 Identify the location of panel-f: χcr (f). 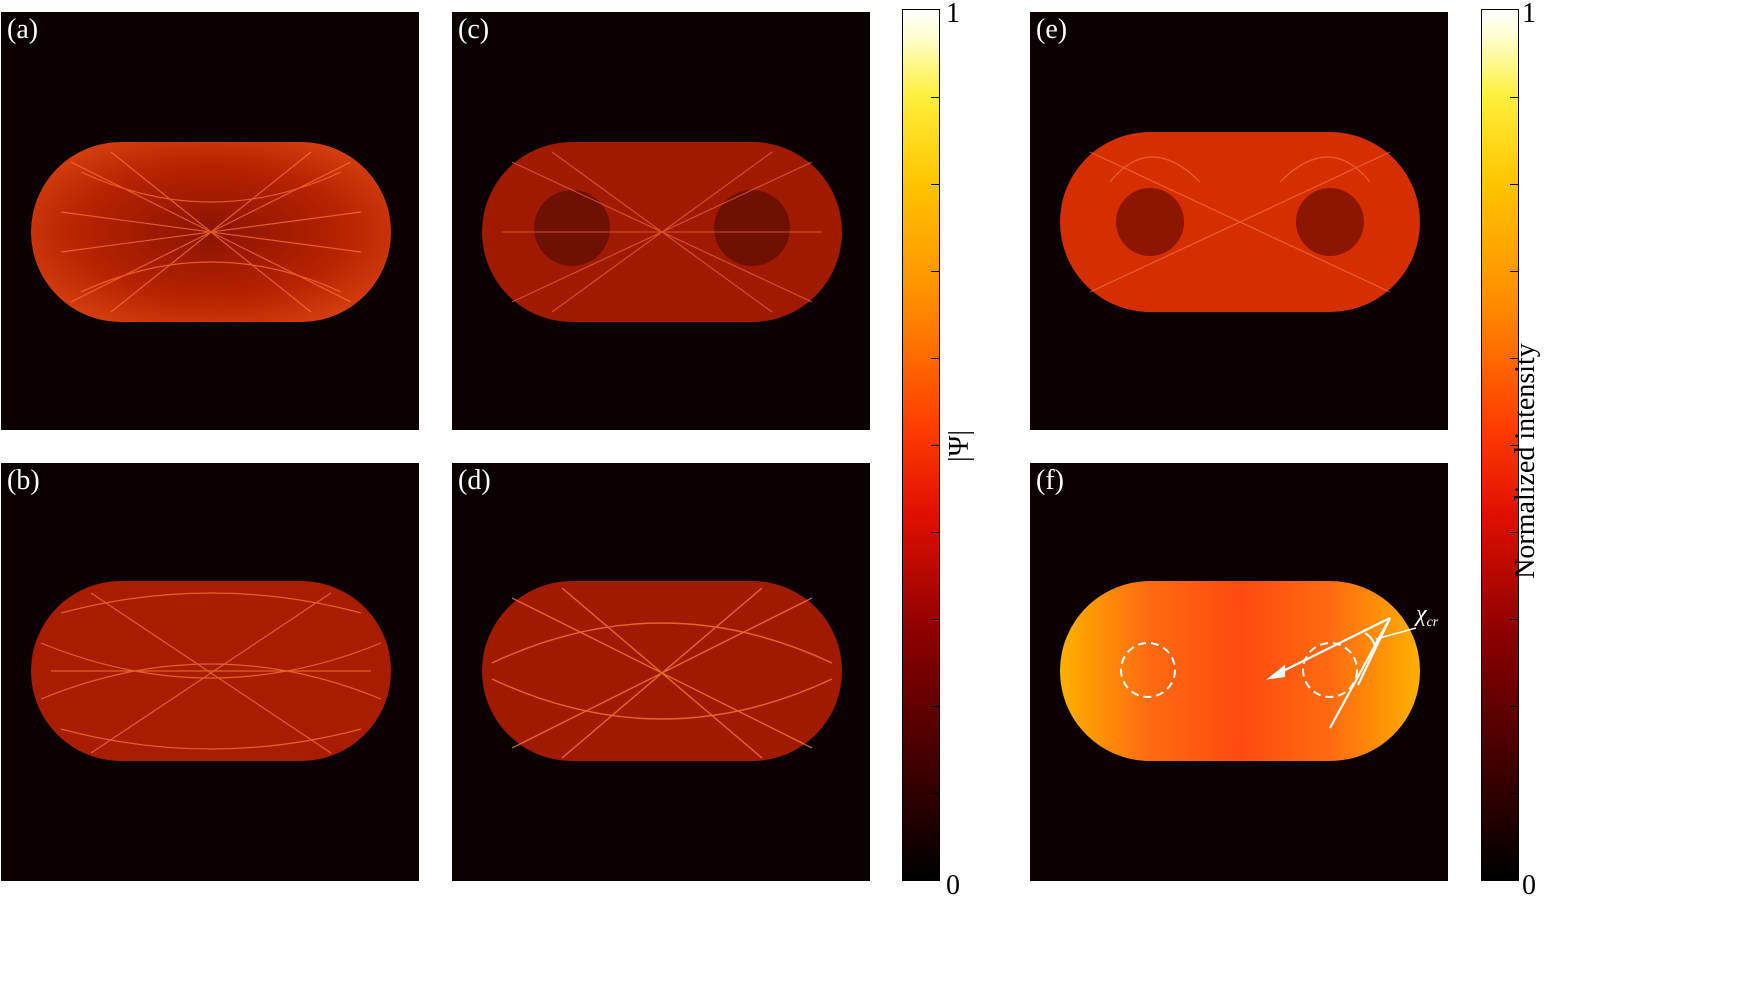
(1239, 672).